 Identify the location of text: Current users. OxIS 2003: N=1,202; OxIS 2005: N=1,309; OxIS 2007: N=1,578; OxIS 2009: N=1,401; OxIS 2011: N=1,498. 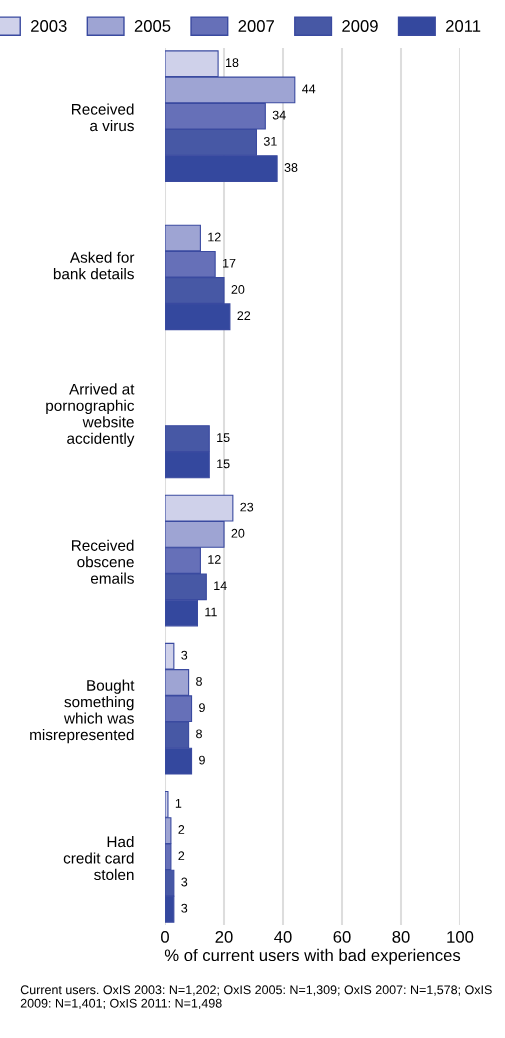
(256, 997).